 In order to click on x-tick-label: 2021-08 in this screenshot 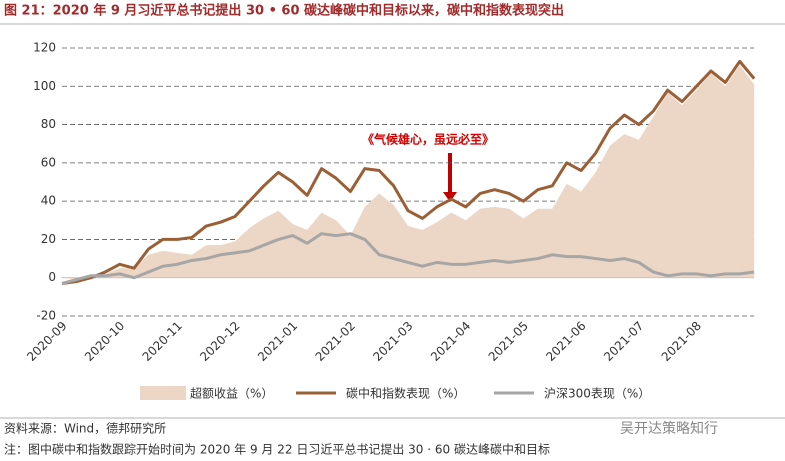, I will do `click(681, 341)`.